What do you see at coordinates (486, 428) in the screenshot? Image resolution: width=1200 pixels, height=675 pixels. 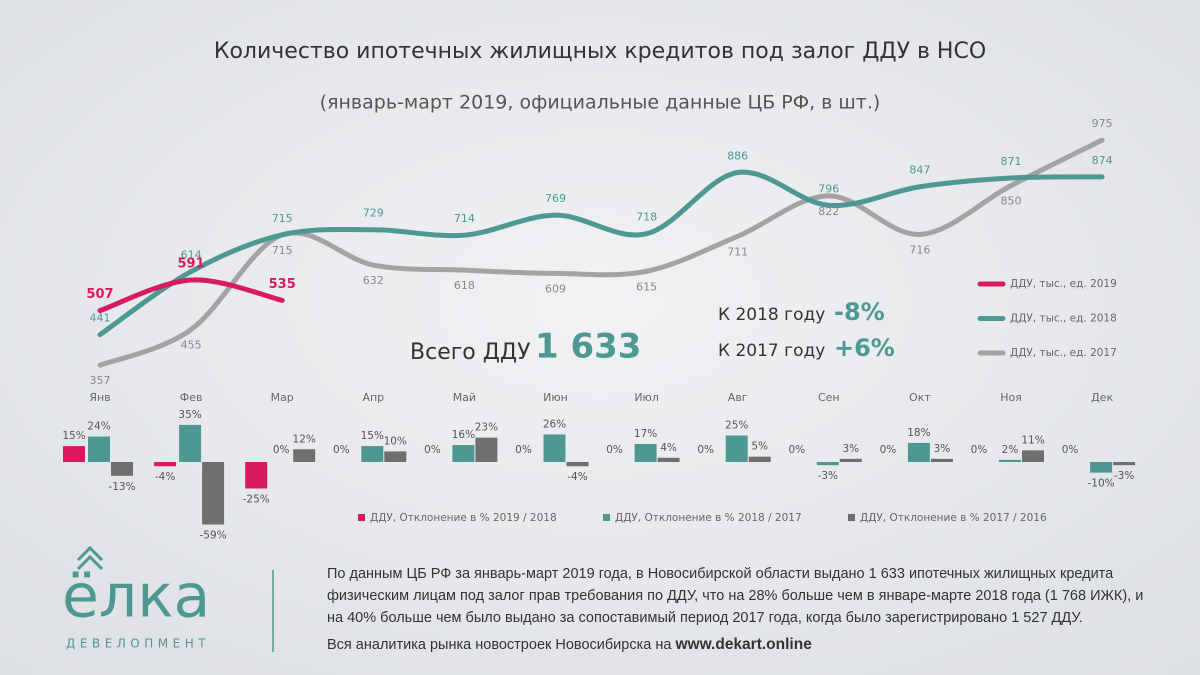 I see `data-label: 23%` at bounding box center [486, 428].